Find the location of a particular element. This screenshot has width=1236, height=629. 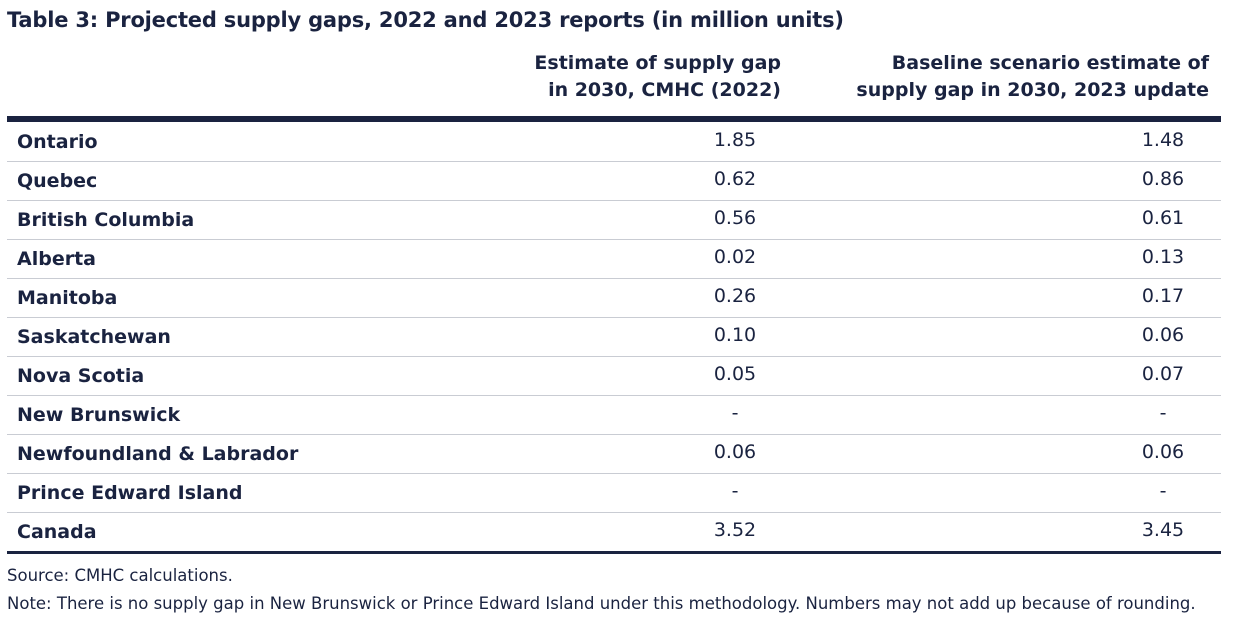

value-2023: 0.13 is located at coordinates (1163, 257).